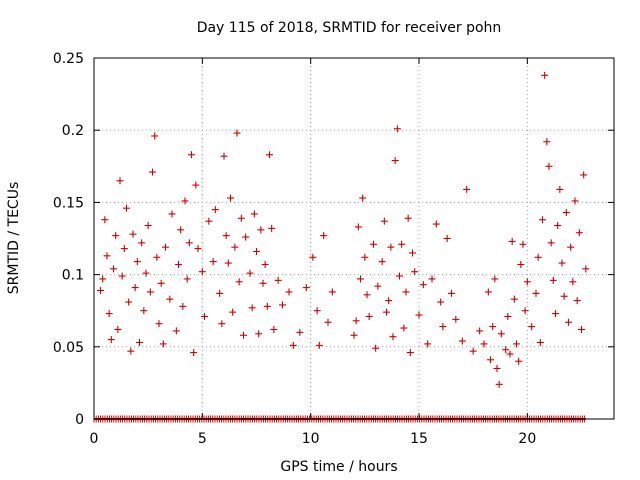  Describe the element at coordinates (68, 203) in the screenshot. I see `y-tick-label: 0.15` at that location.